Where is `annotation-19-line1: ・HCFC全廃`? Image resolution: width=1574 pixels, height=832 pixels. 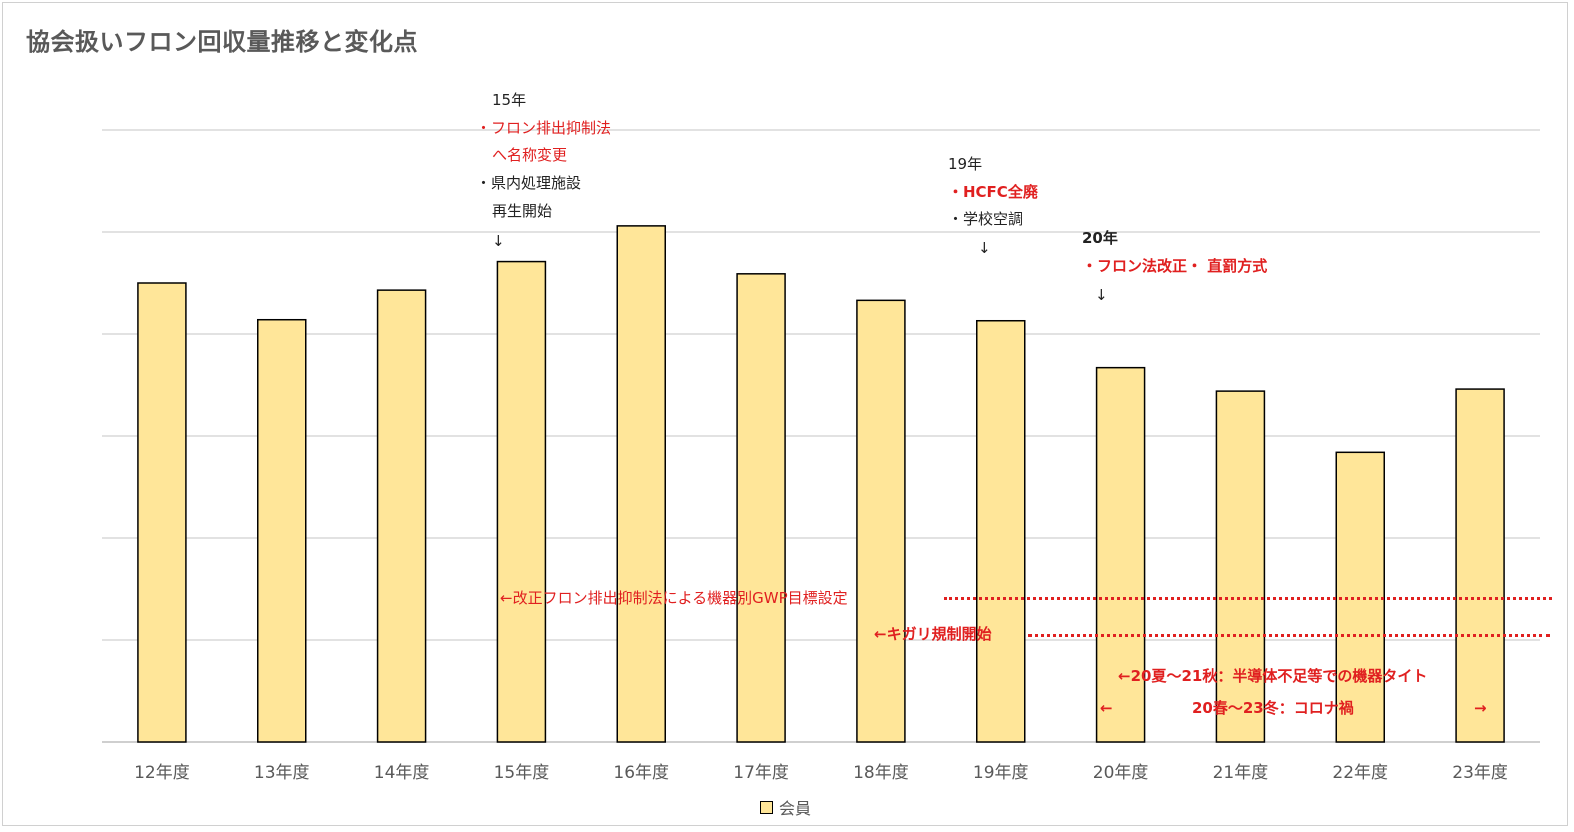
annotation-19-line1: ・HCFC全廃 is located at coordinates (993, 192).